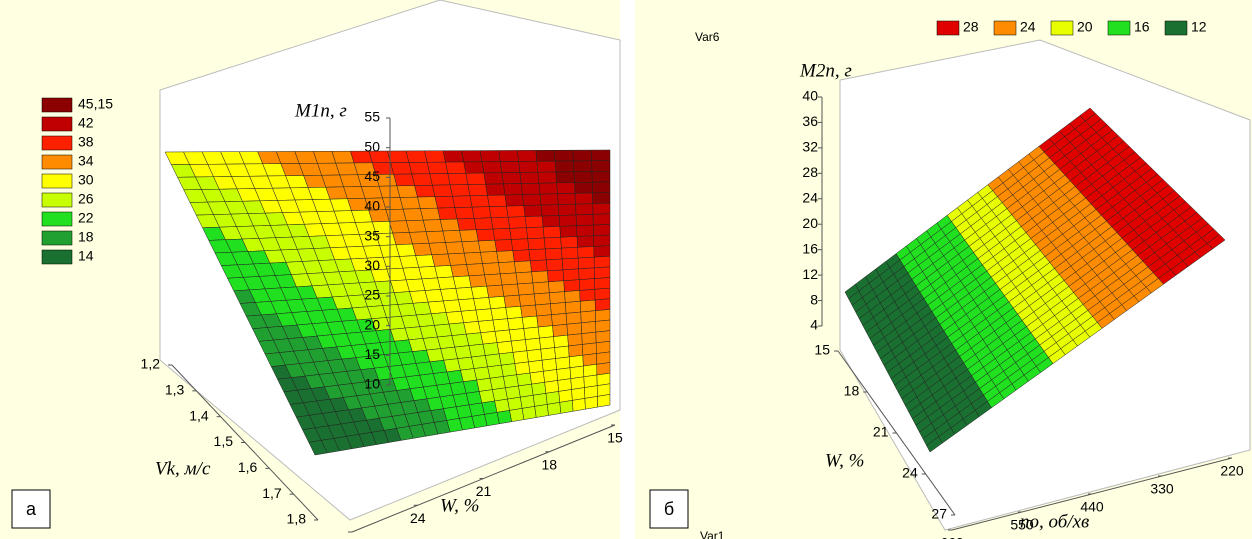 This screenshot has width=1252, height=539. I want to click on y-tick-label: 18, so click(852, 391).